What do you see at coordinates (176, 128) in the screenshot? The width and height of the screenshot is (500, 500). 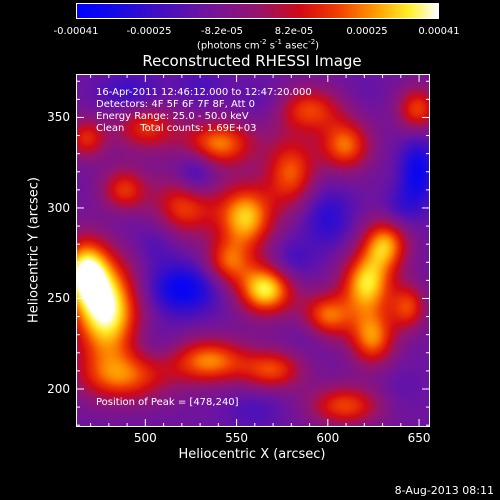 I see `info-total-counts: Clean Total counts: 1.69E+03` at bounding box center [176, 128].